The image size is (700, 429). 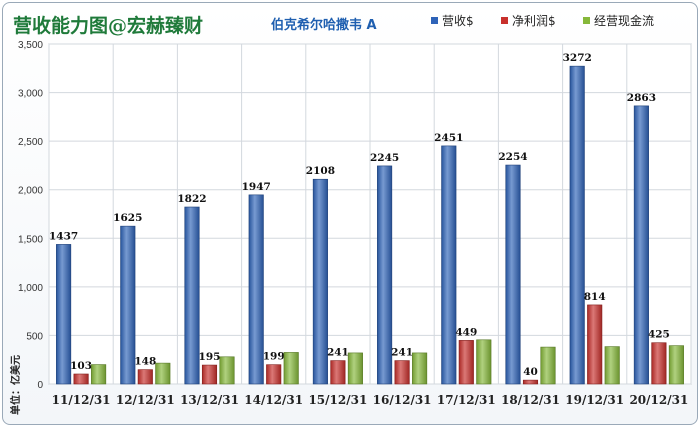 I want to click on data-label: 40, so click(x=530, y=372).